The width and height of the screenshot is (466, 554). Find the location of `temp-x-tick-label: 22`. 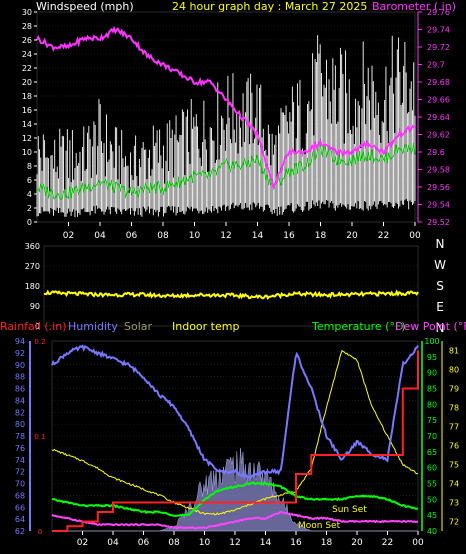

temp-x-tick-label: 22 is located at coordinates (387, 543).